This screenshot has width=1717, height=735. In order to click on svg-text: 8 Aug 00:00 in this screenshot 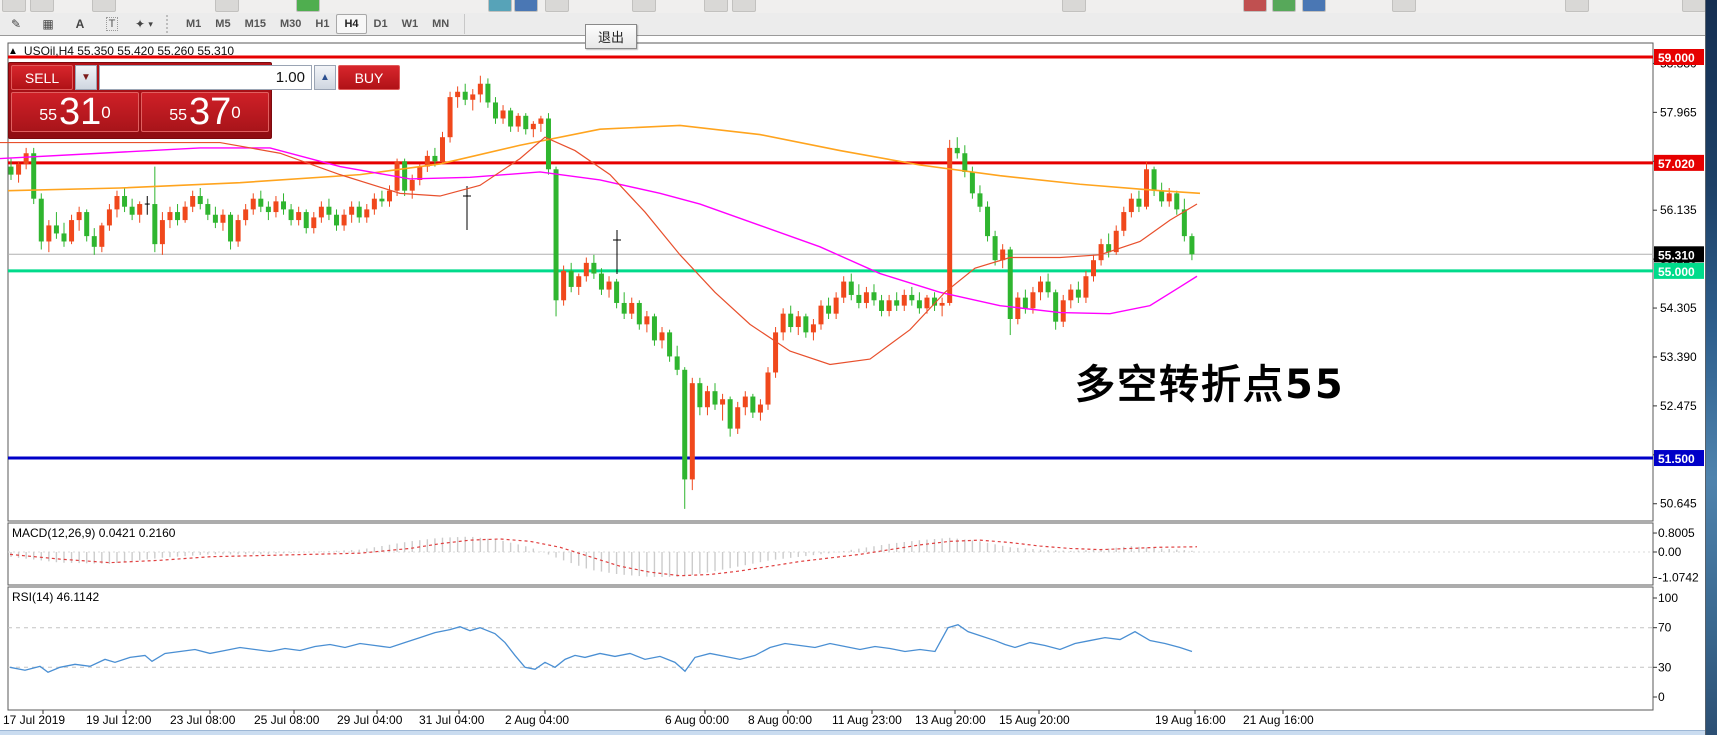, I will do `click(780, 720)`.